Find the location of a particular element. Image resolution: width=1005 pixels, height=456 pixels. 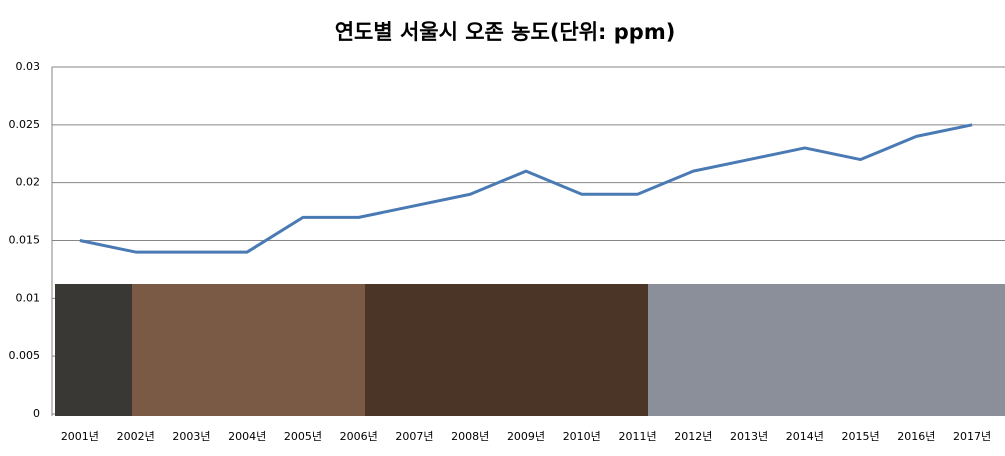

x-tick-label: 2009년 is located at coordinates (526, 436).